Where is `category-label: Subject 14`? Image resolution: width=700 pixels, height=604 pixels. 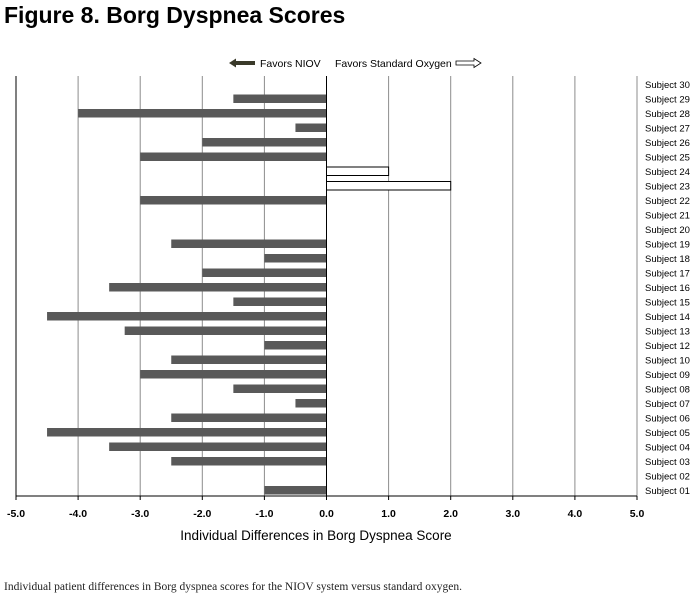 category-label: Subject 14 is located at coordinates (667, 317).